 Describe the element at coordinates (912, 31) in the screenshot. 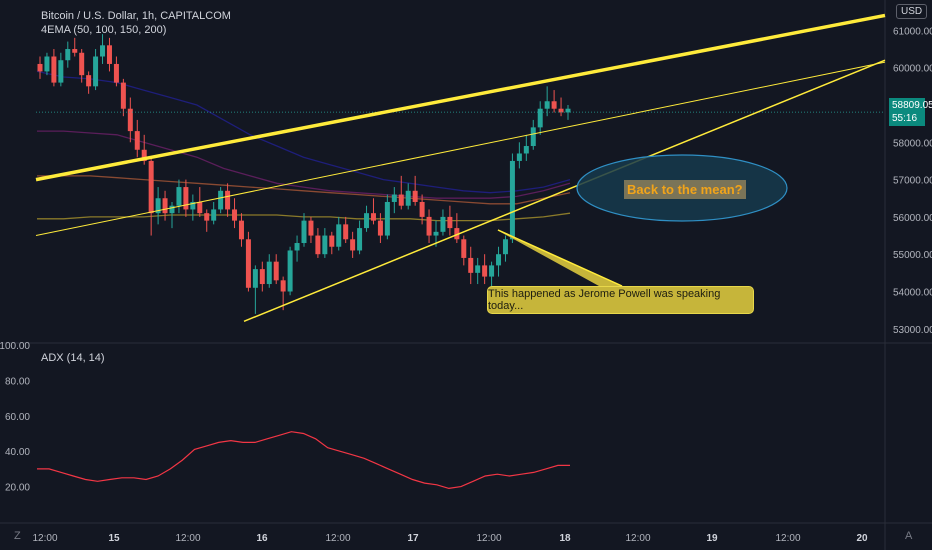

I see `price-tick-label: 61000.00` at that location.